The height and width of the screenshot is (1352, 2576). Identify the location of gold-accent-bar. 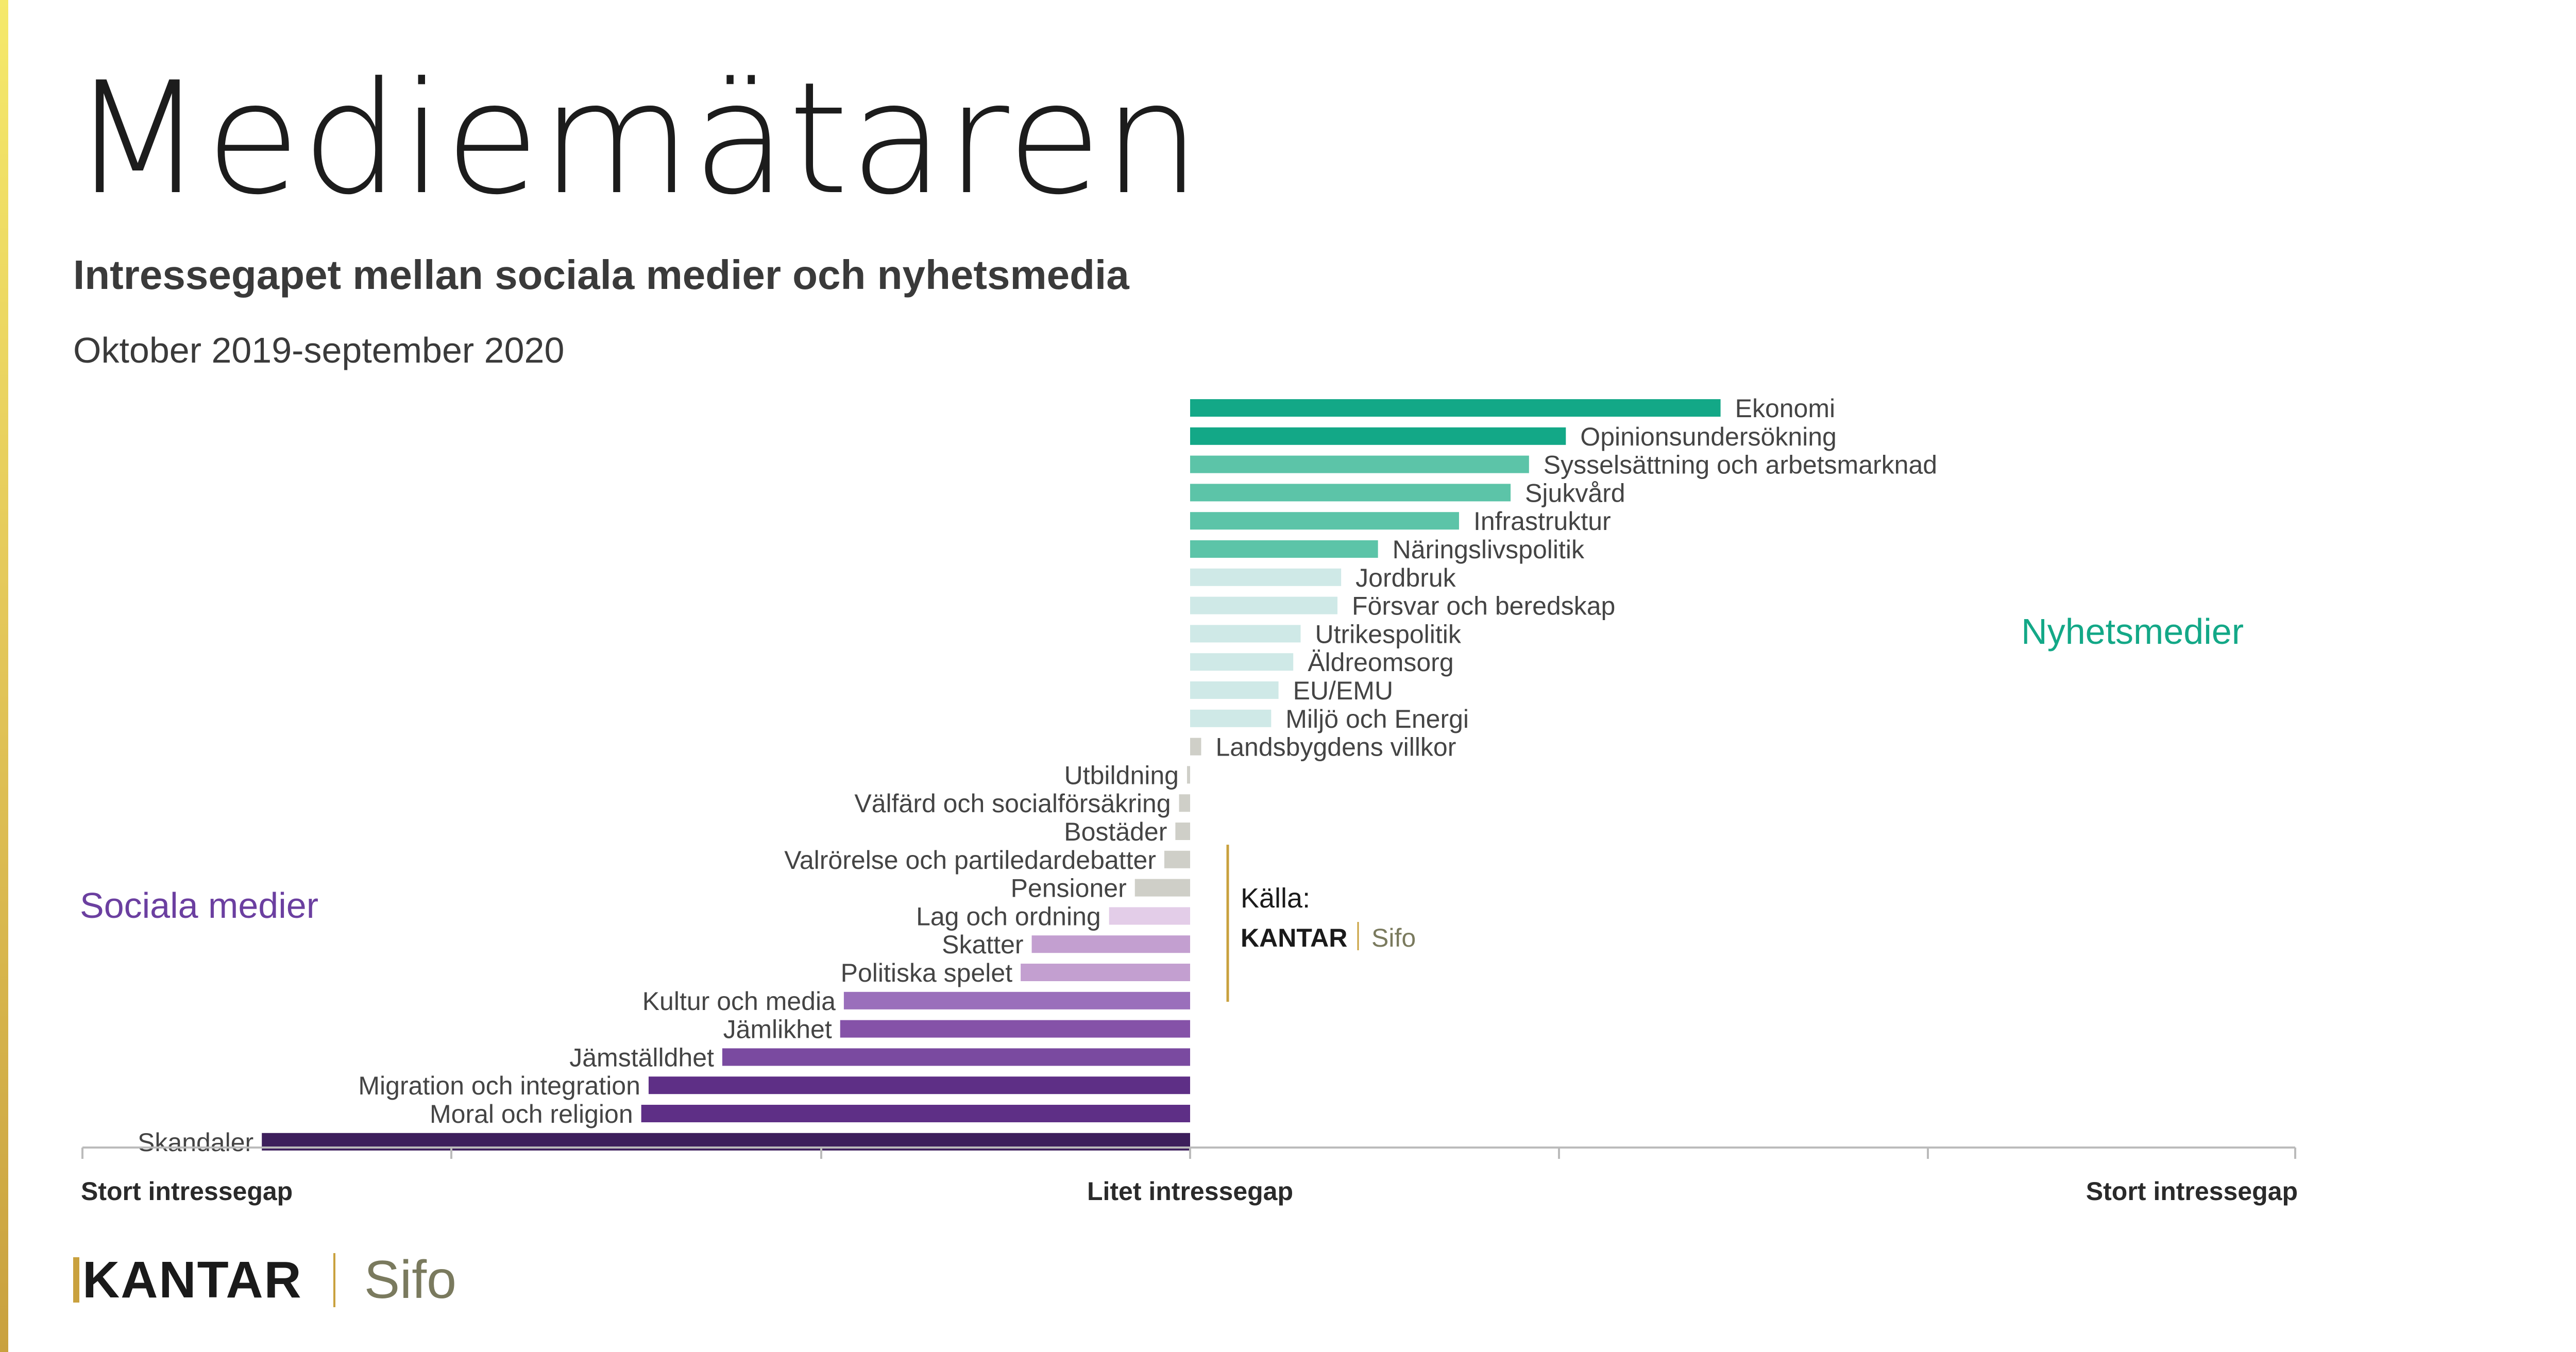
(4, 676).